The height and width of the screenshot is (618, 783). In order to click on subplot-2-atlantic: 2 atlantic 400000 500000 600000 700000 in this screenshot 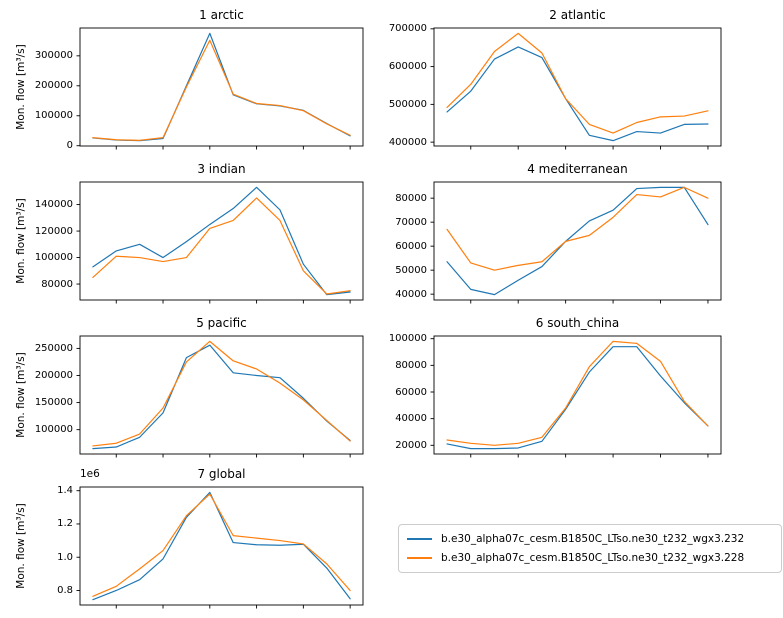, I will do `click(586, 77)`.